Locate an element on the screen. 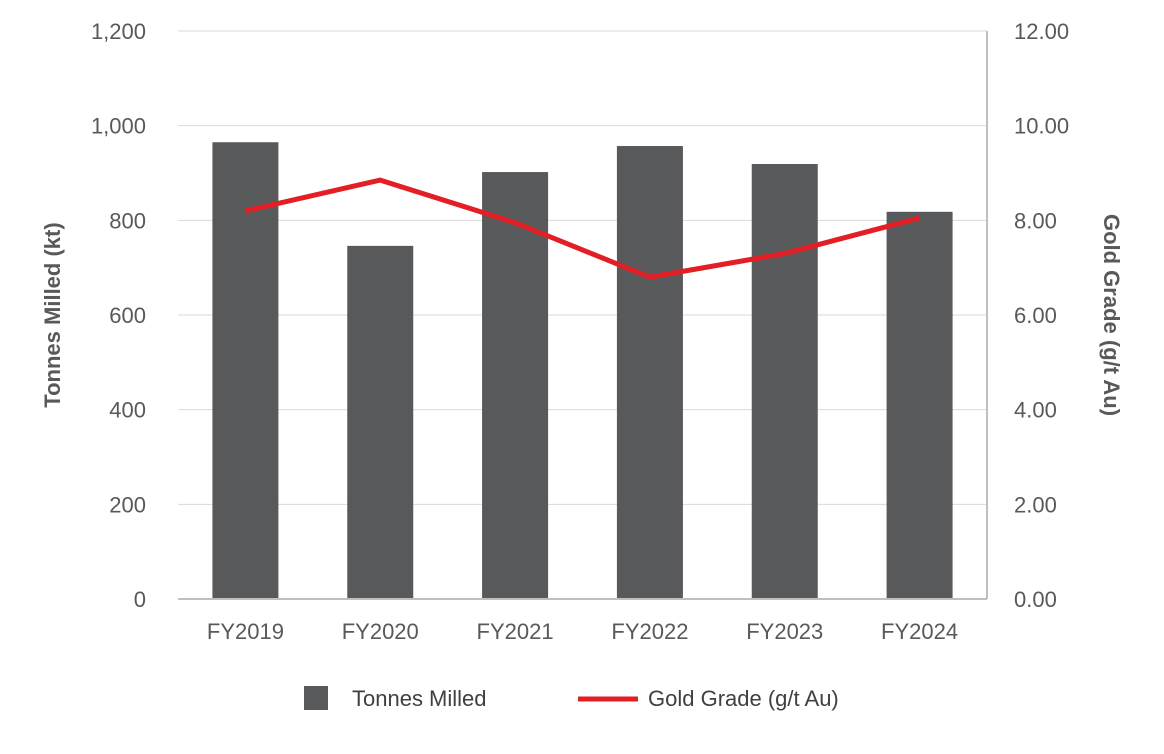 Image resolution: width=1164 pixels, height=754 pixels. y-tick-label: 400 is located at coordinates (127, 410).